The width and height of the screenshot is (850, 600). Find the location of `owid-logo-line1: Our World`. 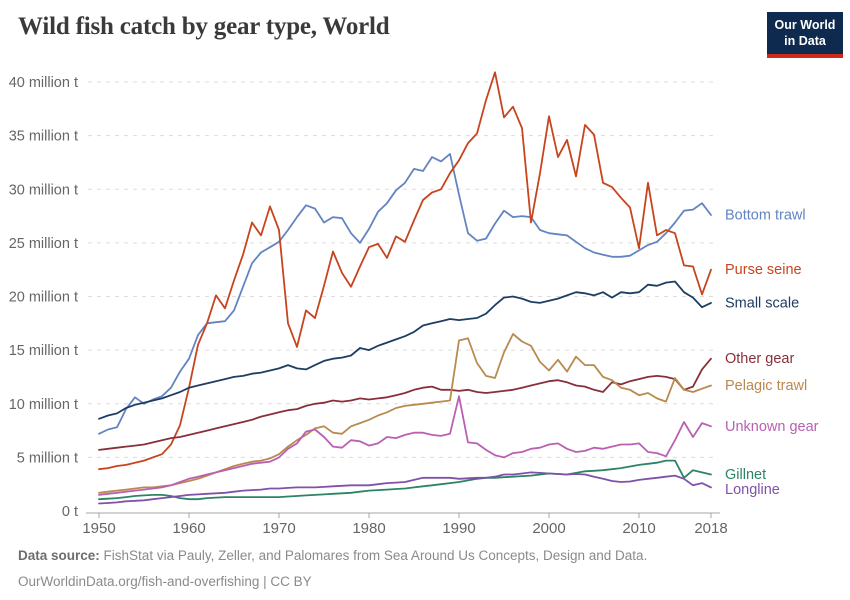

owid-logo-line1: Our World is located at coordinates (805, 25).